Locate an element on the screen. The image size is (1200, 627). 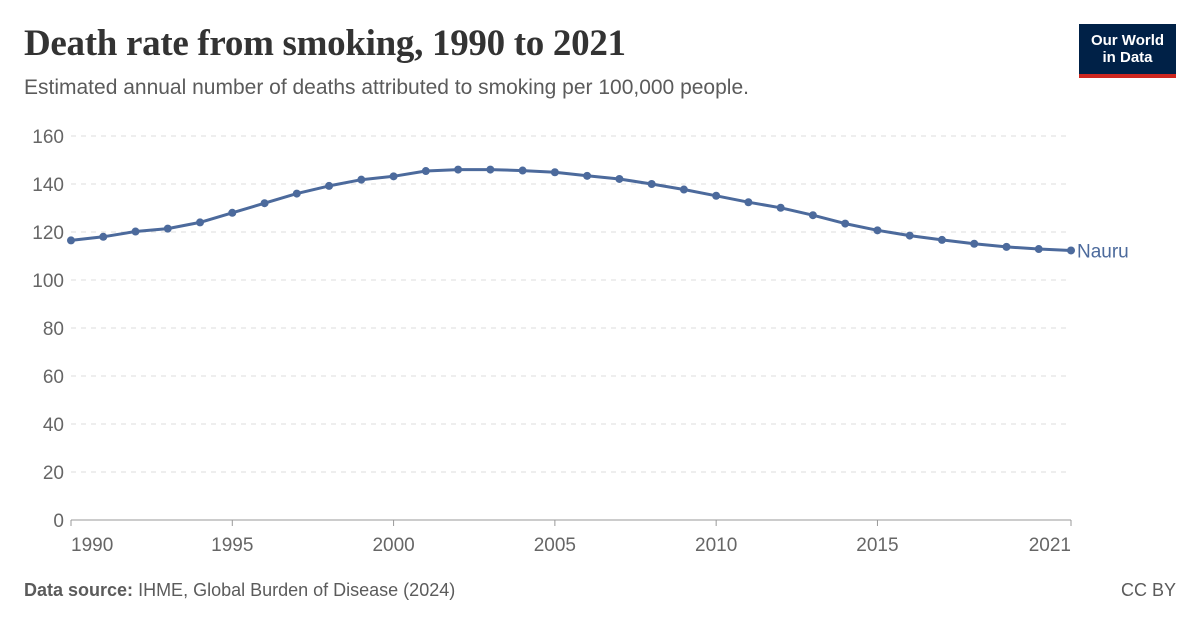
data-point-2019 is located at coordinates (1006, 246).